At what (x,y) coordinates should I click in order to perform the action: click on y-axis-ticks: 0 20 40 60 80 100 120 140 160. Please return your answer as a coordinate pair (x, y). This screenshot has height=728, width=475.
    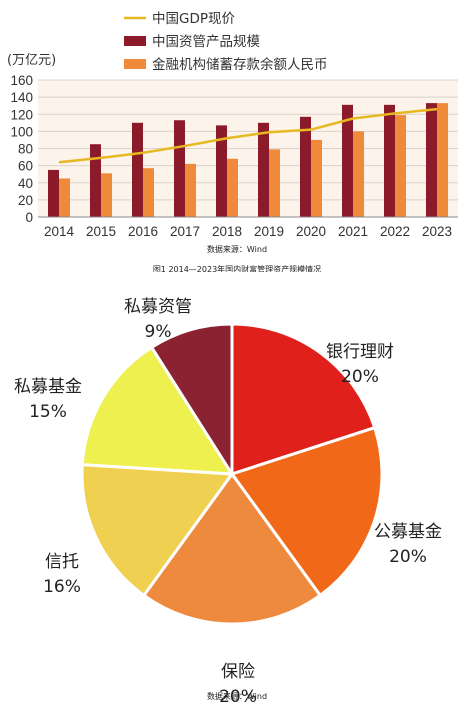
    Looking at the image, I should click on (21, 149).